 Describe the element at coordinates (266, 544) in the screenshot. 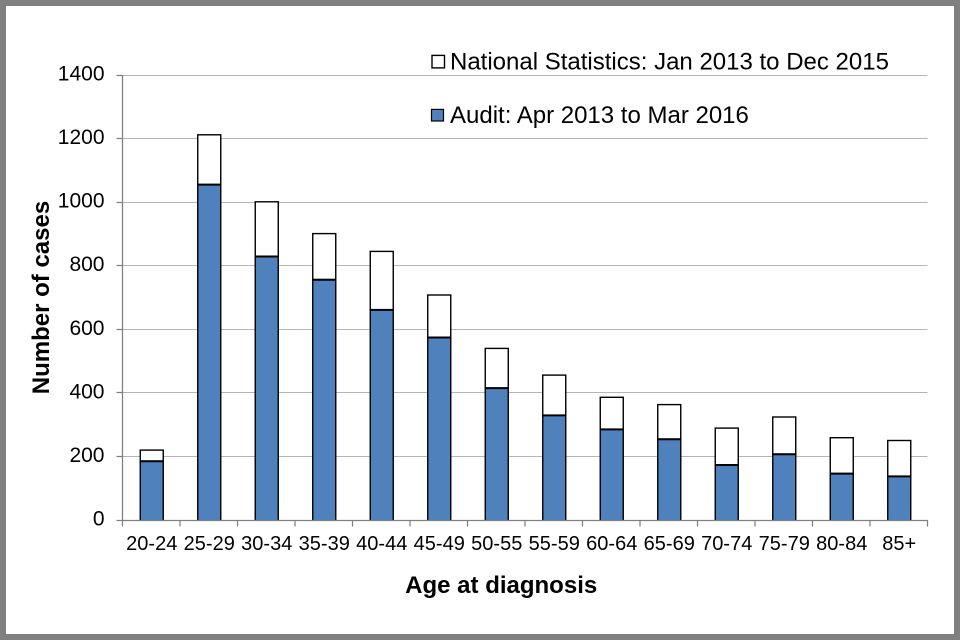

I see `svg-text: 30-34` at that location.